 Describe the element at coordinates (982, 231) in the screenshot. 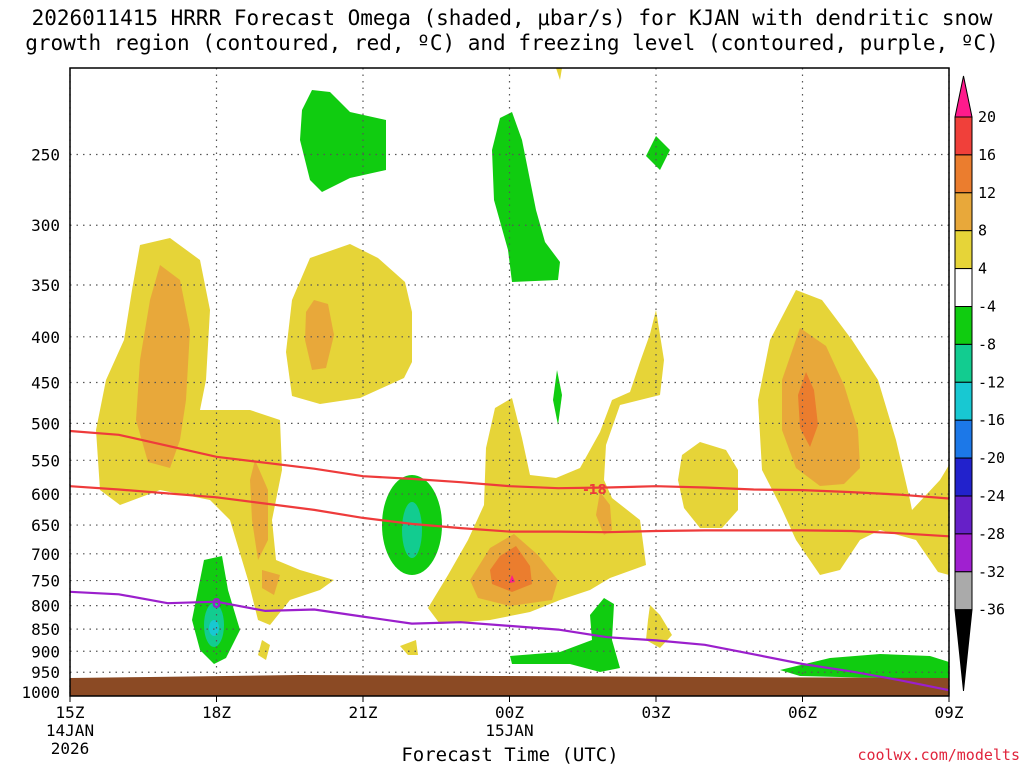

I see `colorbar-label: 8` at that location.